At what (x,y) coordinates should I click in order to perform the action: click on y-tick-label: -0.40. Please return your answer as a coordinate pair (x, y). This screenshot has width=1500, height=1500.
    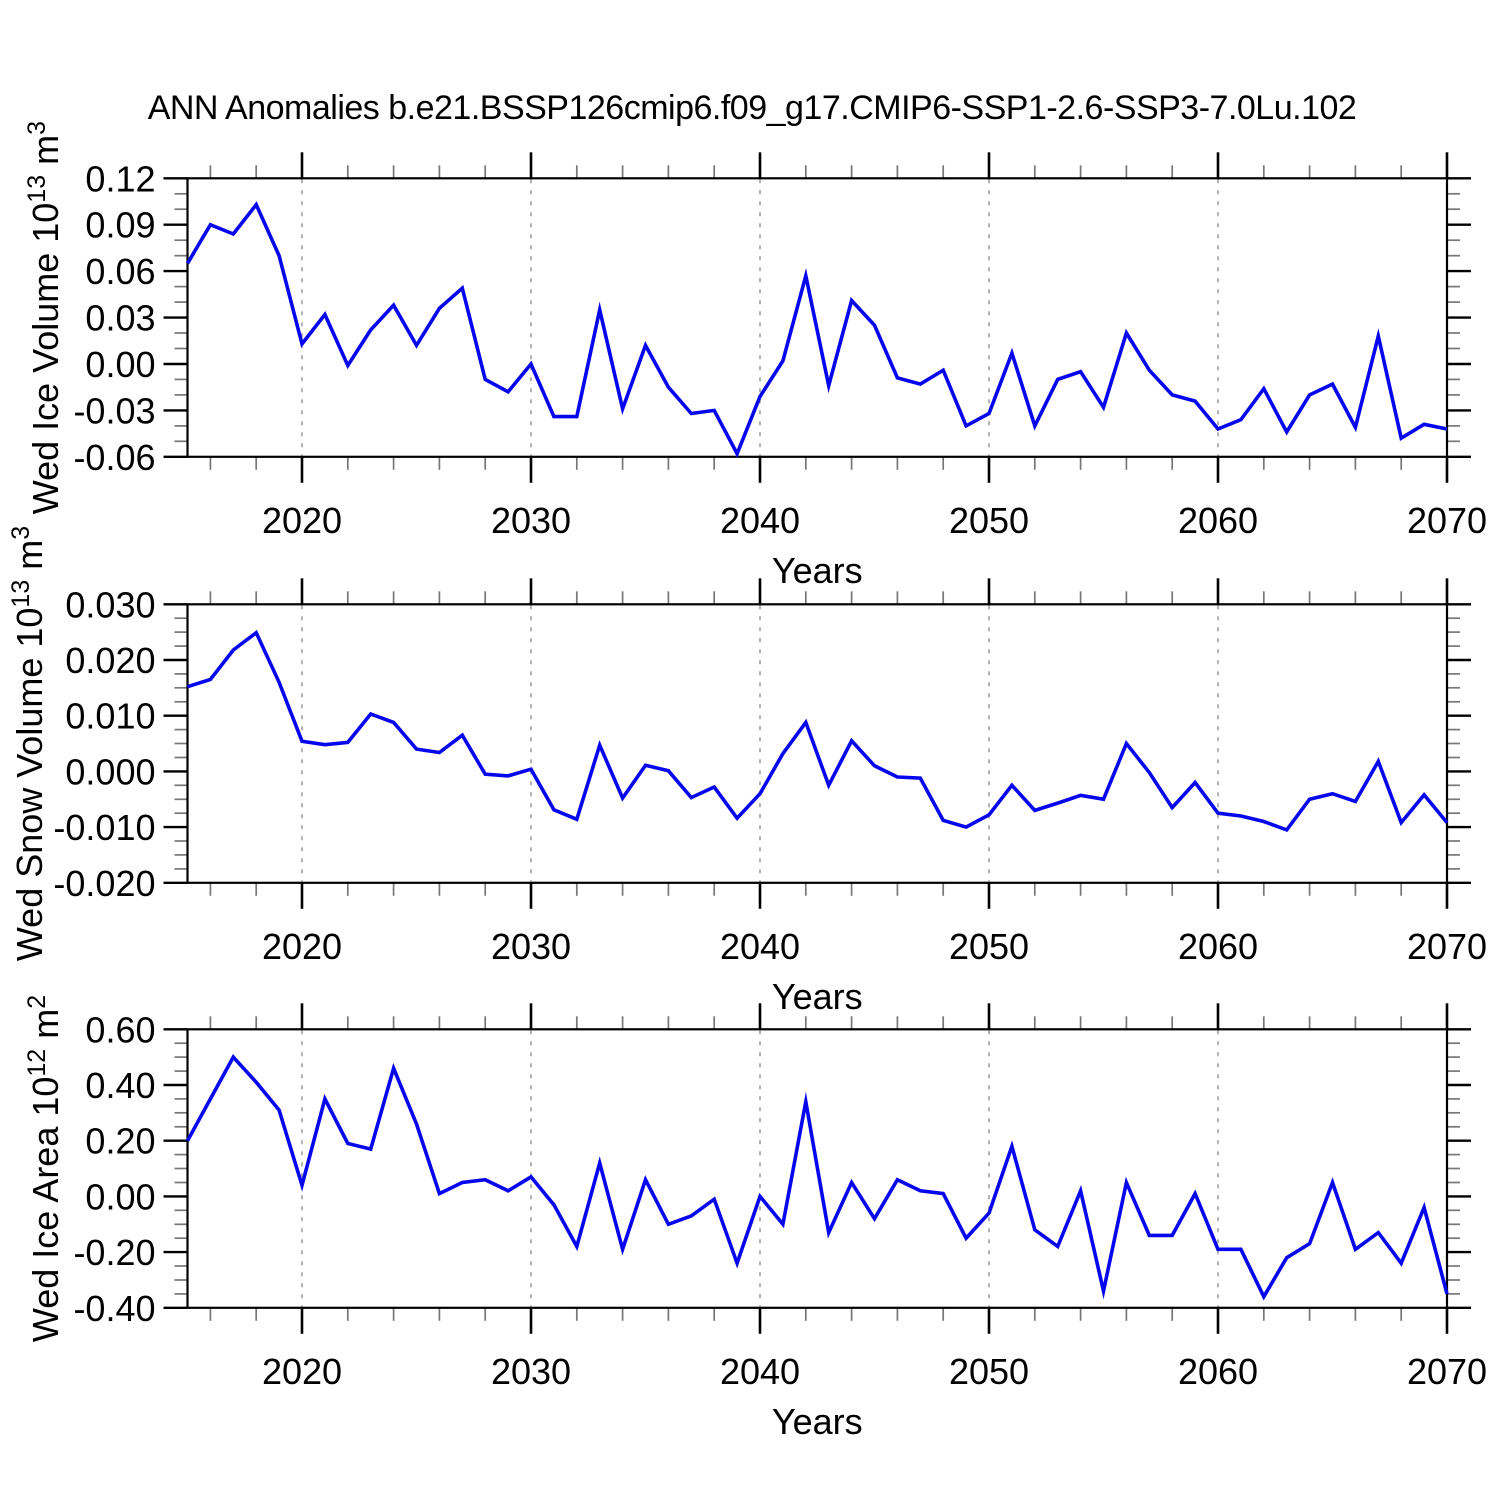
    Looking at the image, I should click on (114, 1308).